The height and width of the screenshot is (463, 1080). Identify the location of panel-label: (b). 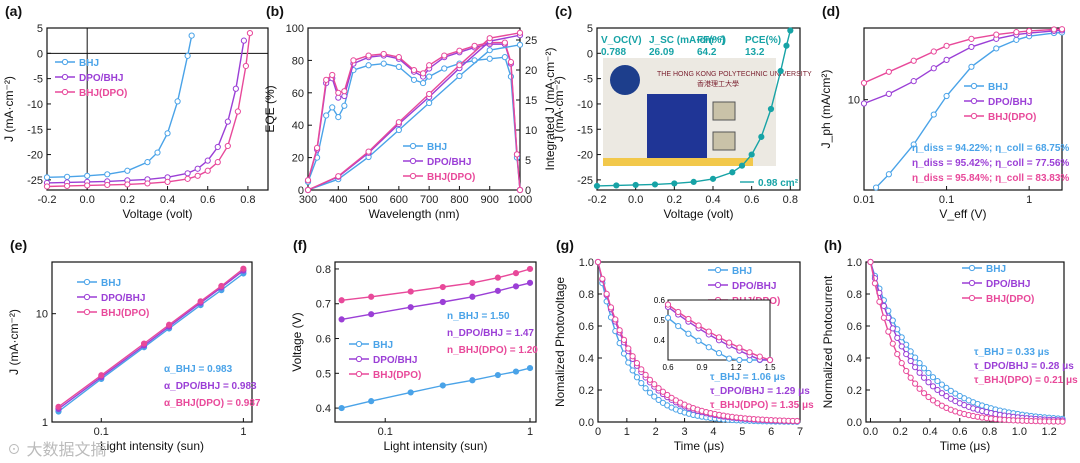
(275, 11).